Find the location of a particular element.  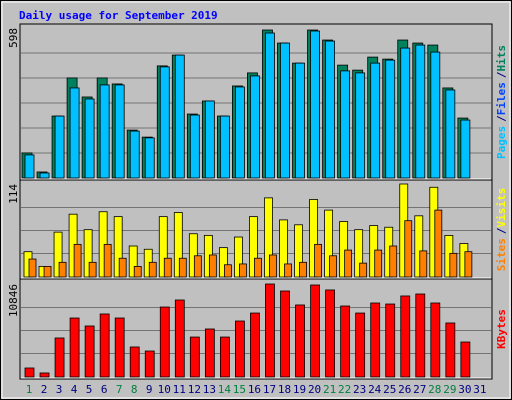

x-tick-label: 6 is located at coordinates (104, 389).